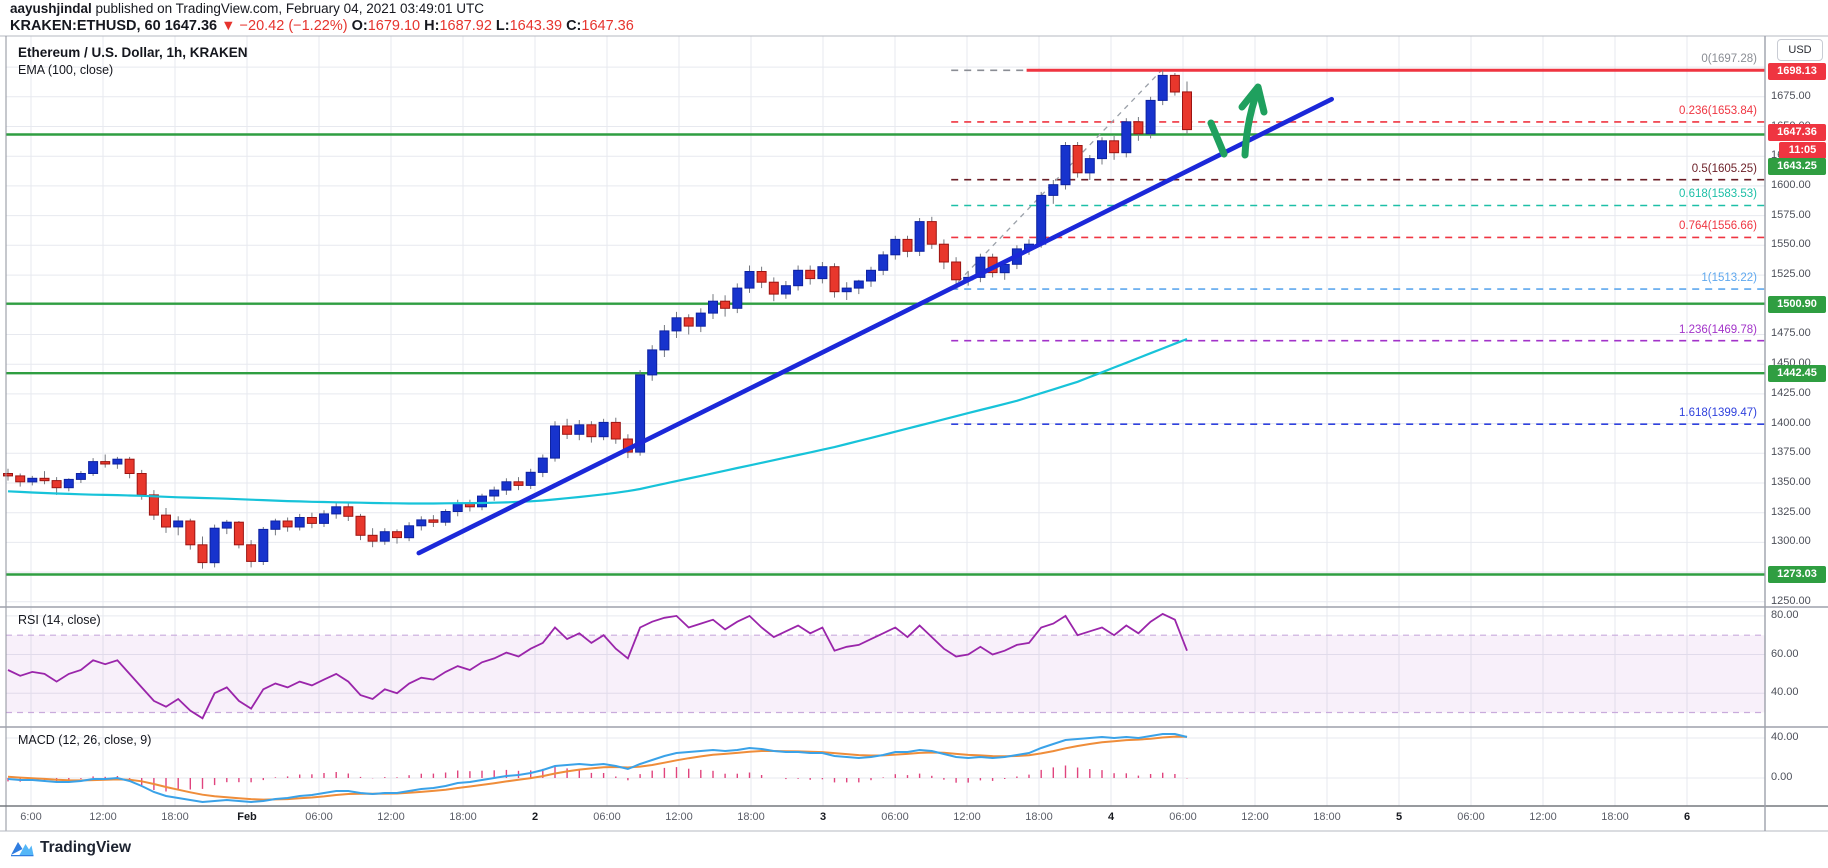  Describe the element at coordinates (1785, 692) in the screenshot. I see `rsi-axis-tick: 40.00` at that location.